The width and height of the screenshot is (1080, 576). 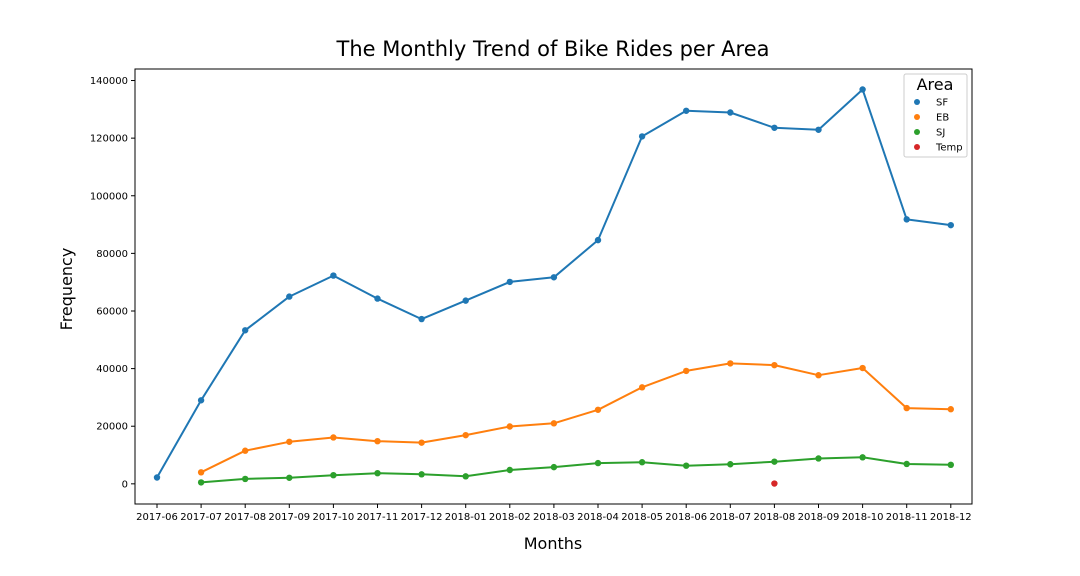 What do you see at coordinates (576, 470) in the screenshot?
I see `series-line-sj` at bounding box center [576, 470].